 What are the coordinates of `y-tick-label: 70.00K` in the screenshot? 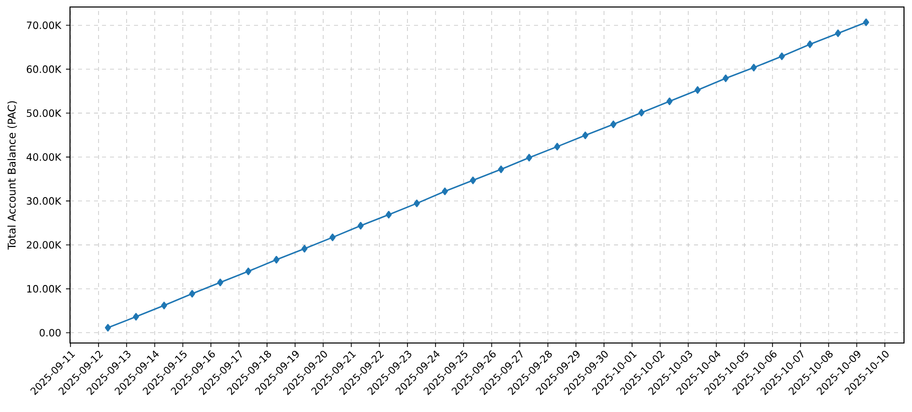 It's located at (44, 25).